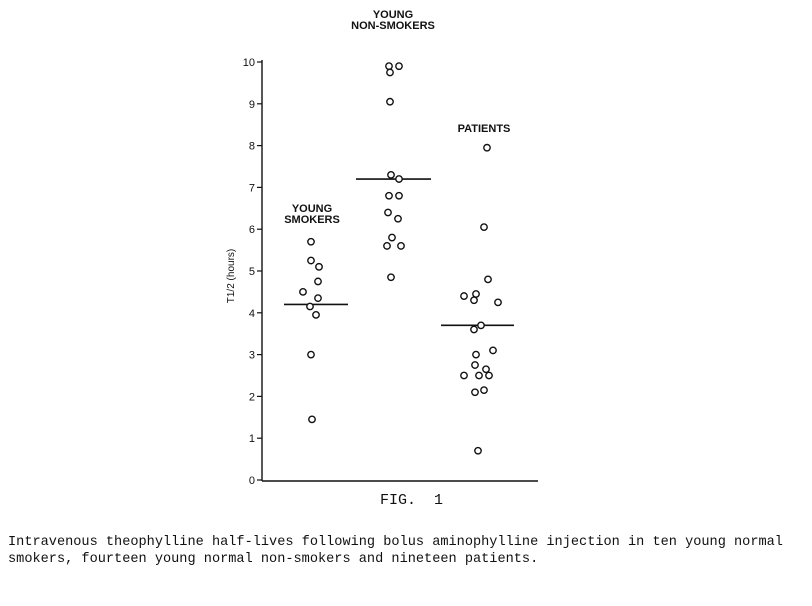  What do you see at coordinates (312, 220) in the screenshot?
I see `group-label: SMOKERS` at bounding box center [312, 220].